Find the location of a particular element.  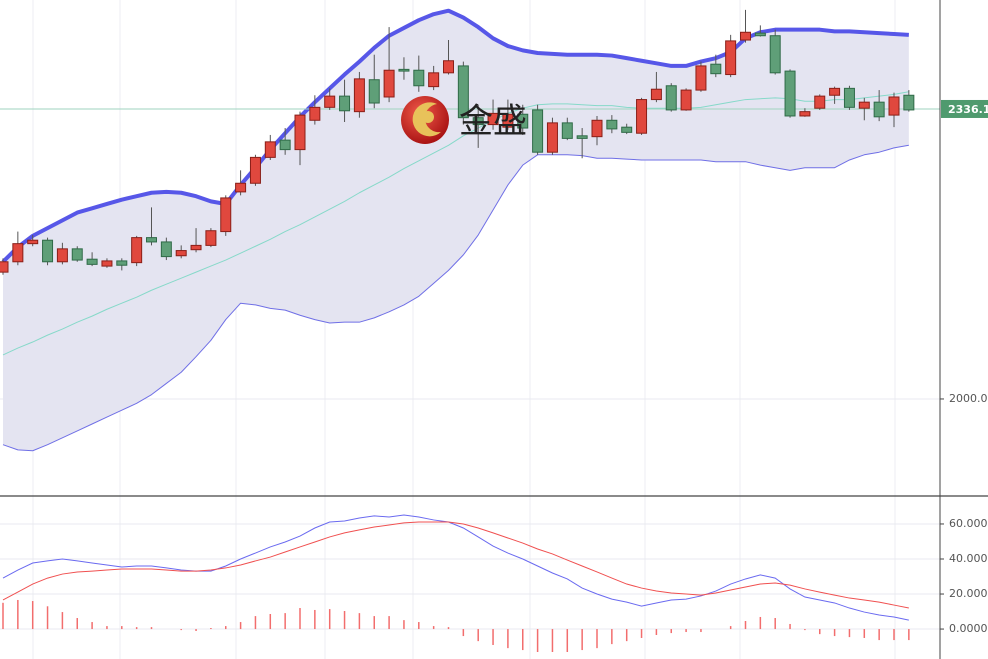

logo-crescent is located at coordinates (426, 119).